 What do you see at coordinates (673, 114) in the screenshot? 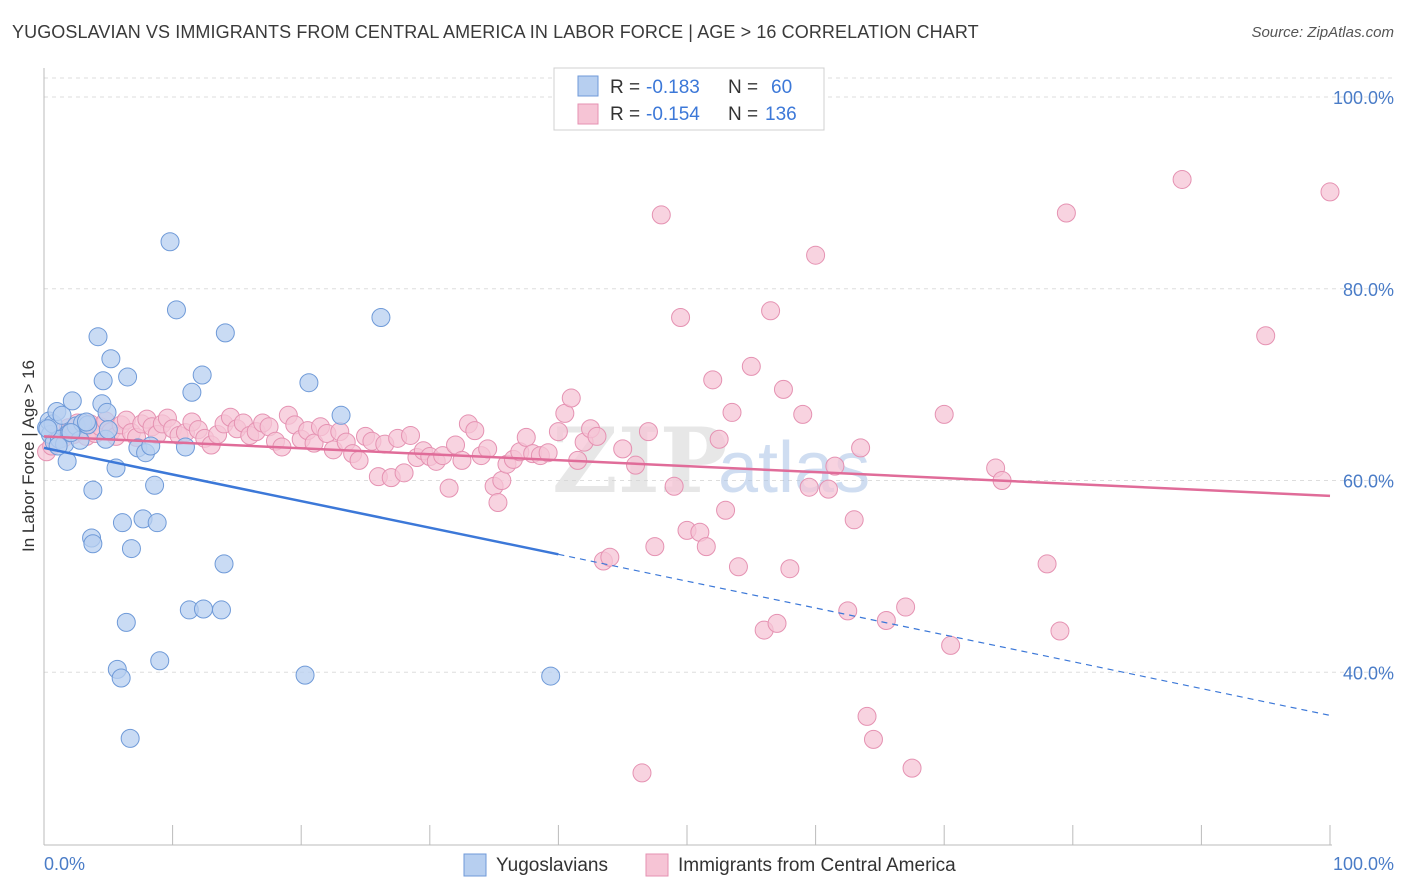
I see `legend-r-value-2: -0.154` at bounding box center [673, 114].